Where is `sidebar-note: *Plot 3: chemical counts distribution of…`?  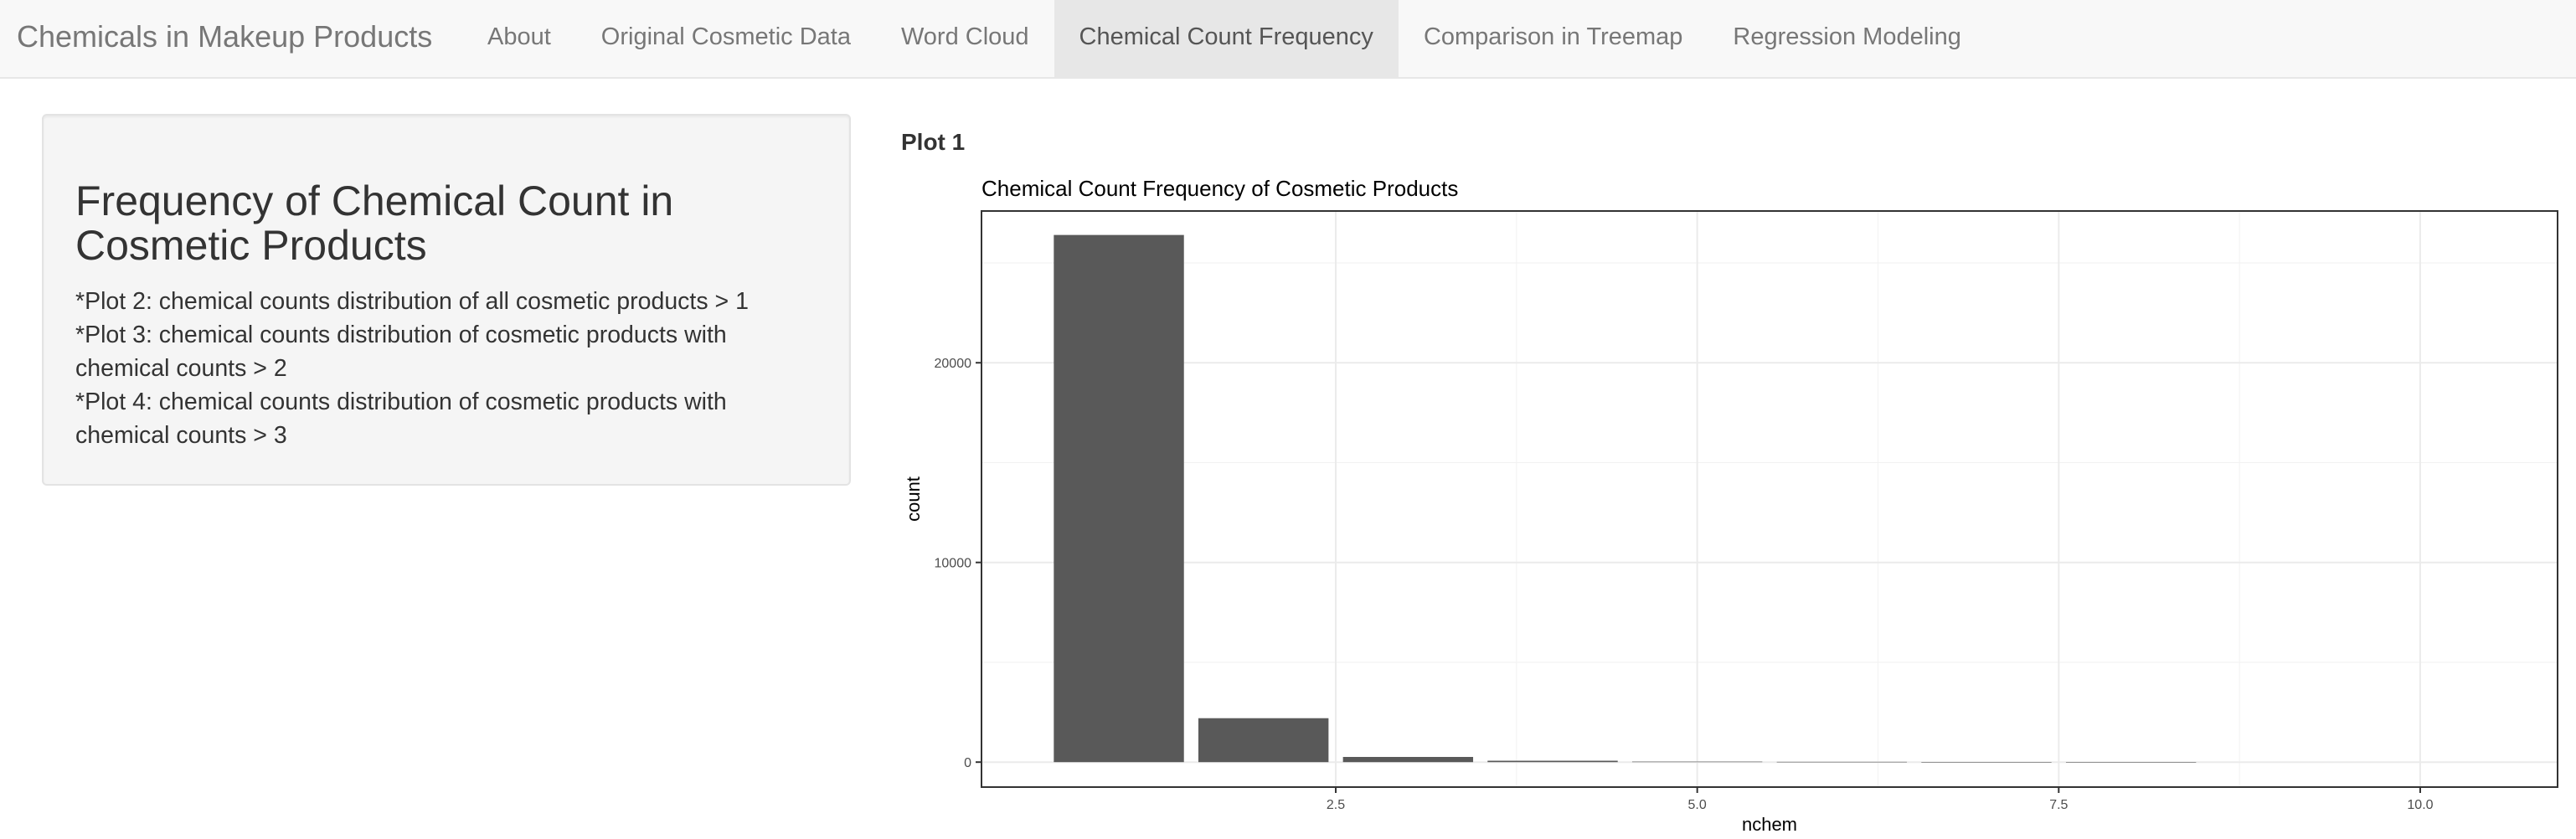 sidebar-note: *Plot 3: chemical counts distribution of… is located at coordinates (401, 352).